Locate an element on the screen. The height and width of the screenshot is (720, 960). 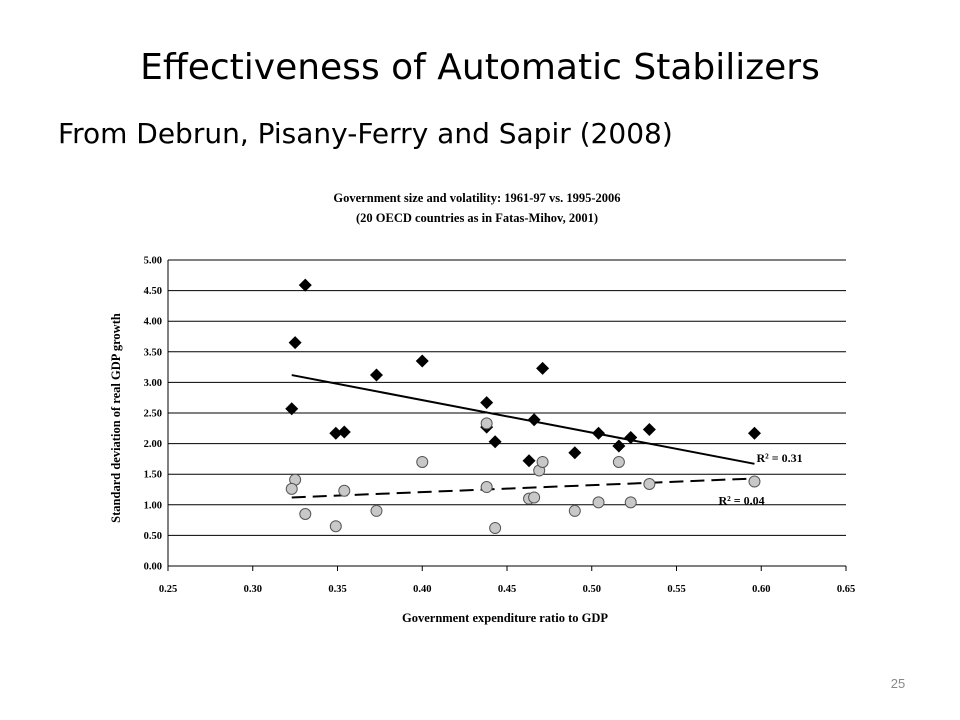
y-tick-label: 0.00 is located at coordinates (153, 567).